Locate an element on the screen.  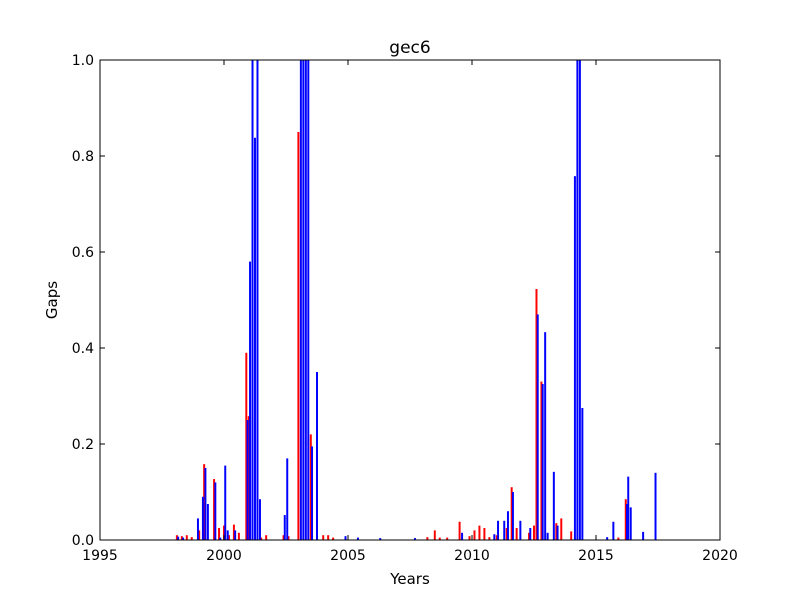
x-tick-label-3: 2010 is located at coordinates (472, 556).